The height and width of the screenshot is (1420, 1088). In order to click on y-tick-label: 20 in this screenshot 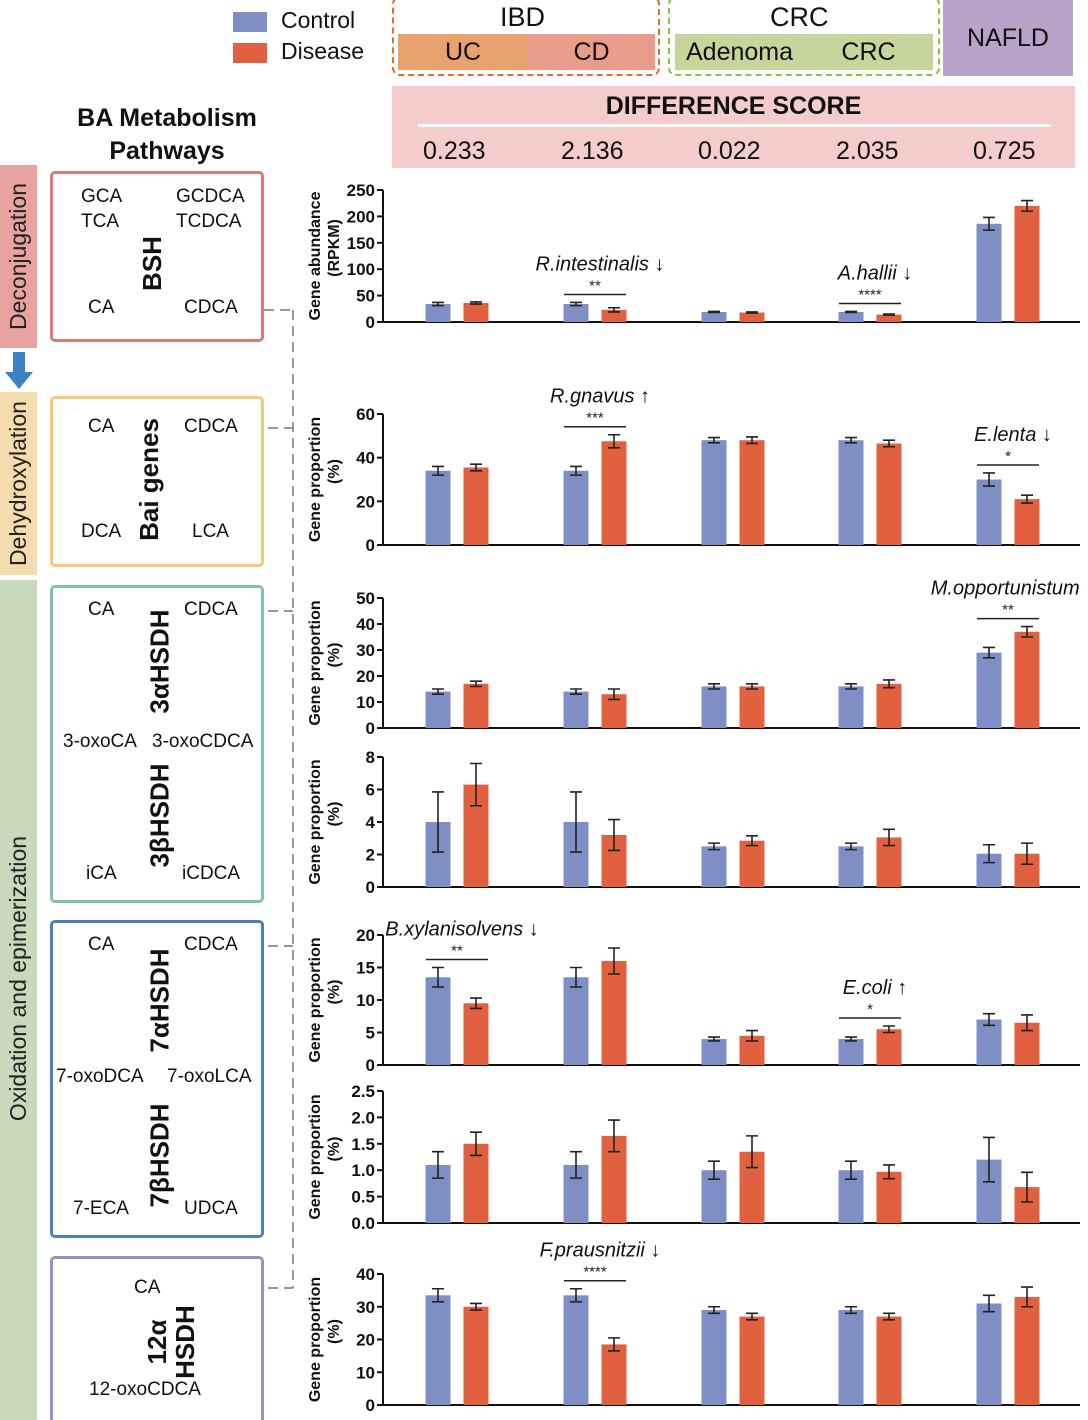, I will do `click(365, 1340)`.